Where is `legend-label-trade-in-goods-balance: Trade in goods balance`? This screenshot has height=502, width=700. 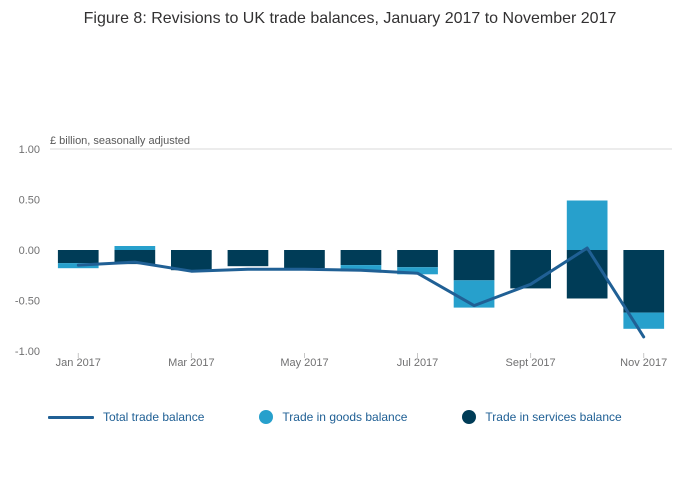
legend-label-trade-in-goods-balance: Trade in goods balance is located at coordinates (345, 417).